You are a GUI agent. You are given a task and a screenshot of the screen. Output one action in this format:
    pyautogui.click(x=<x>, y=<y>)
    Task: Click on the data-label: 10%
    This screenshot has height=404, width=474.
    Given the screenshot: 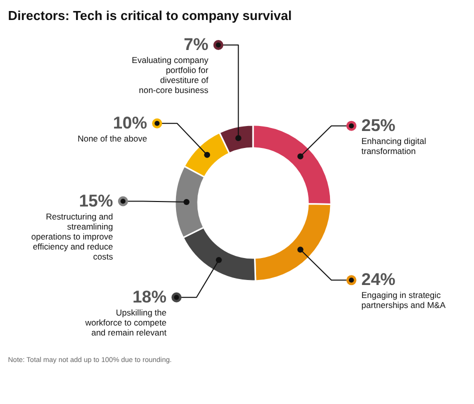 What is the action you would take?
    pyautogui.click(x=130, y=122)
    